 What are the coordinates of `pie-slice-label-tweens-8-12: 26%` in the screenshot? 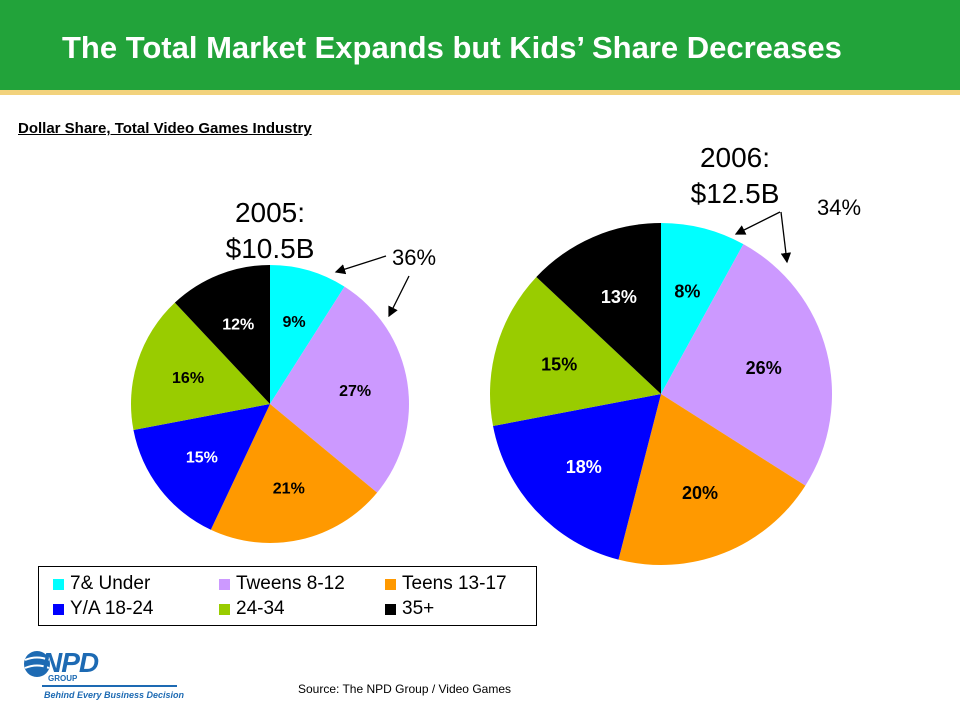 It's located at (764, 368).